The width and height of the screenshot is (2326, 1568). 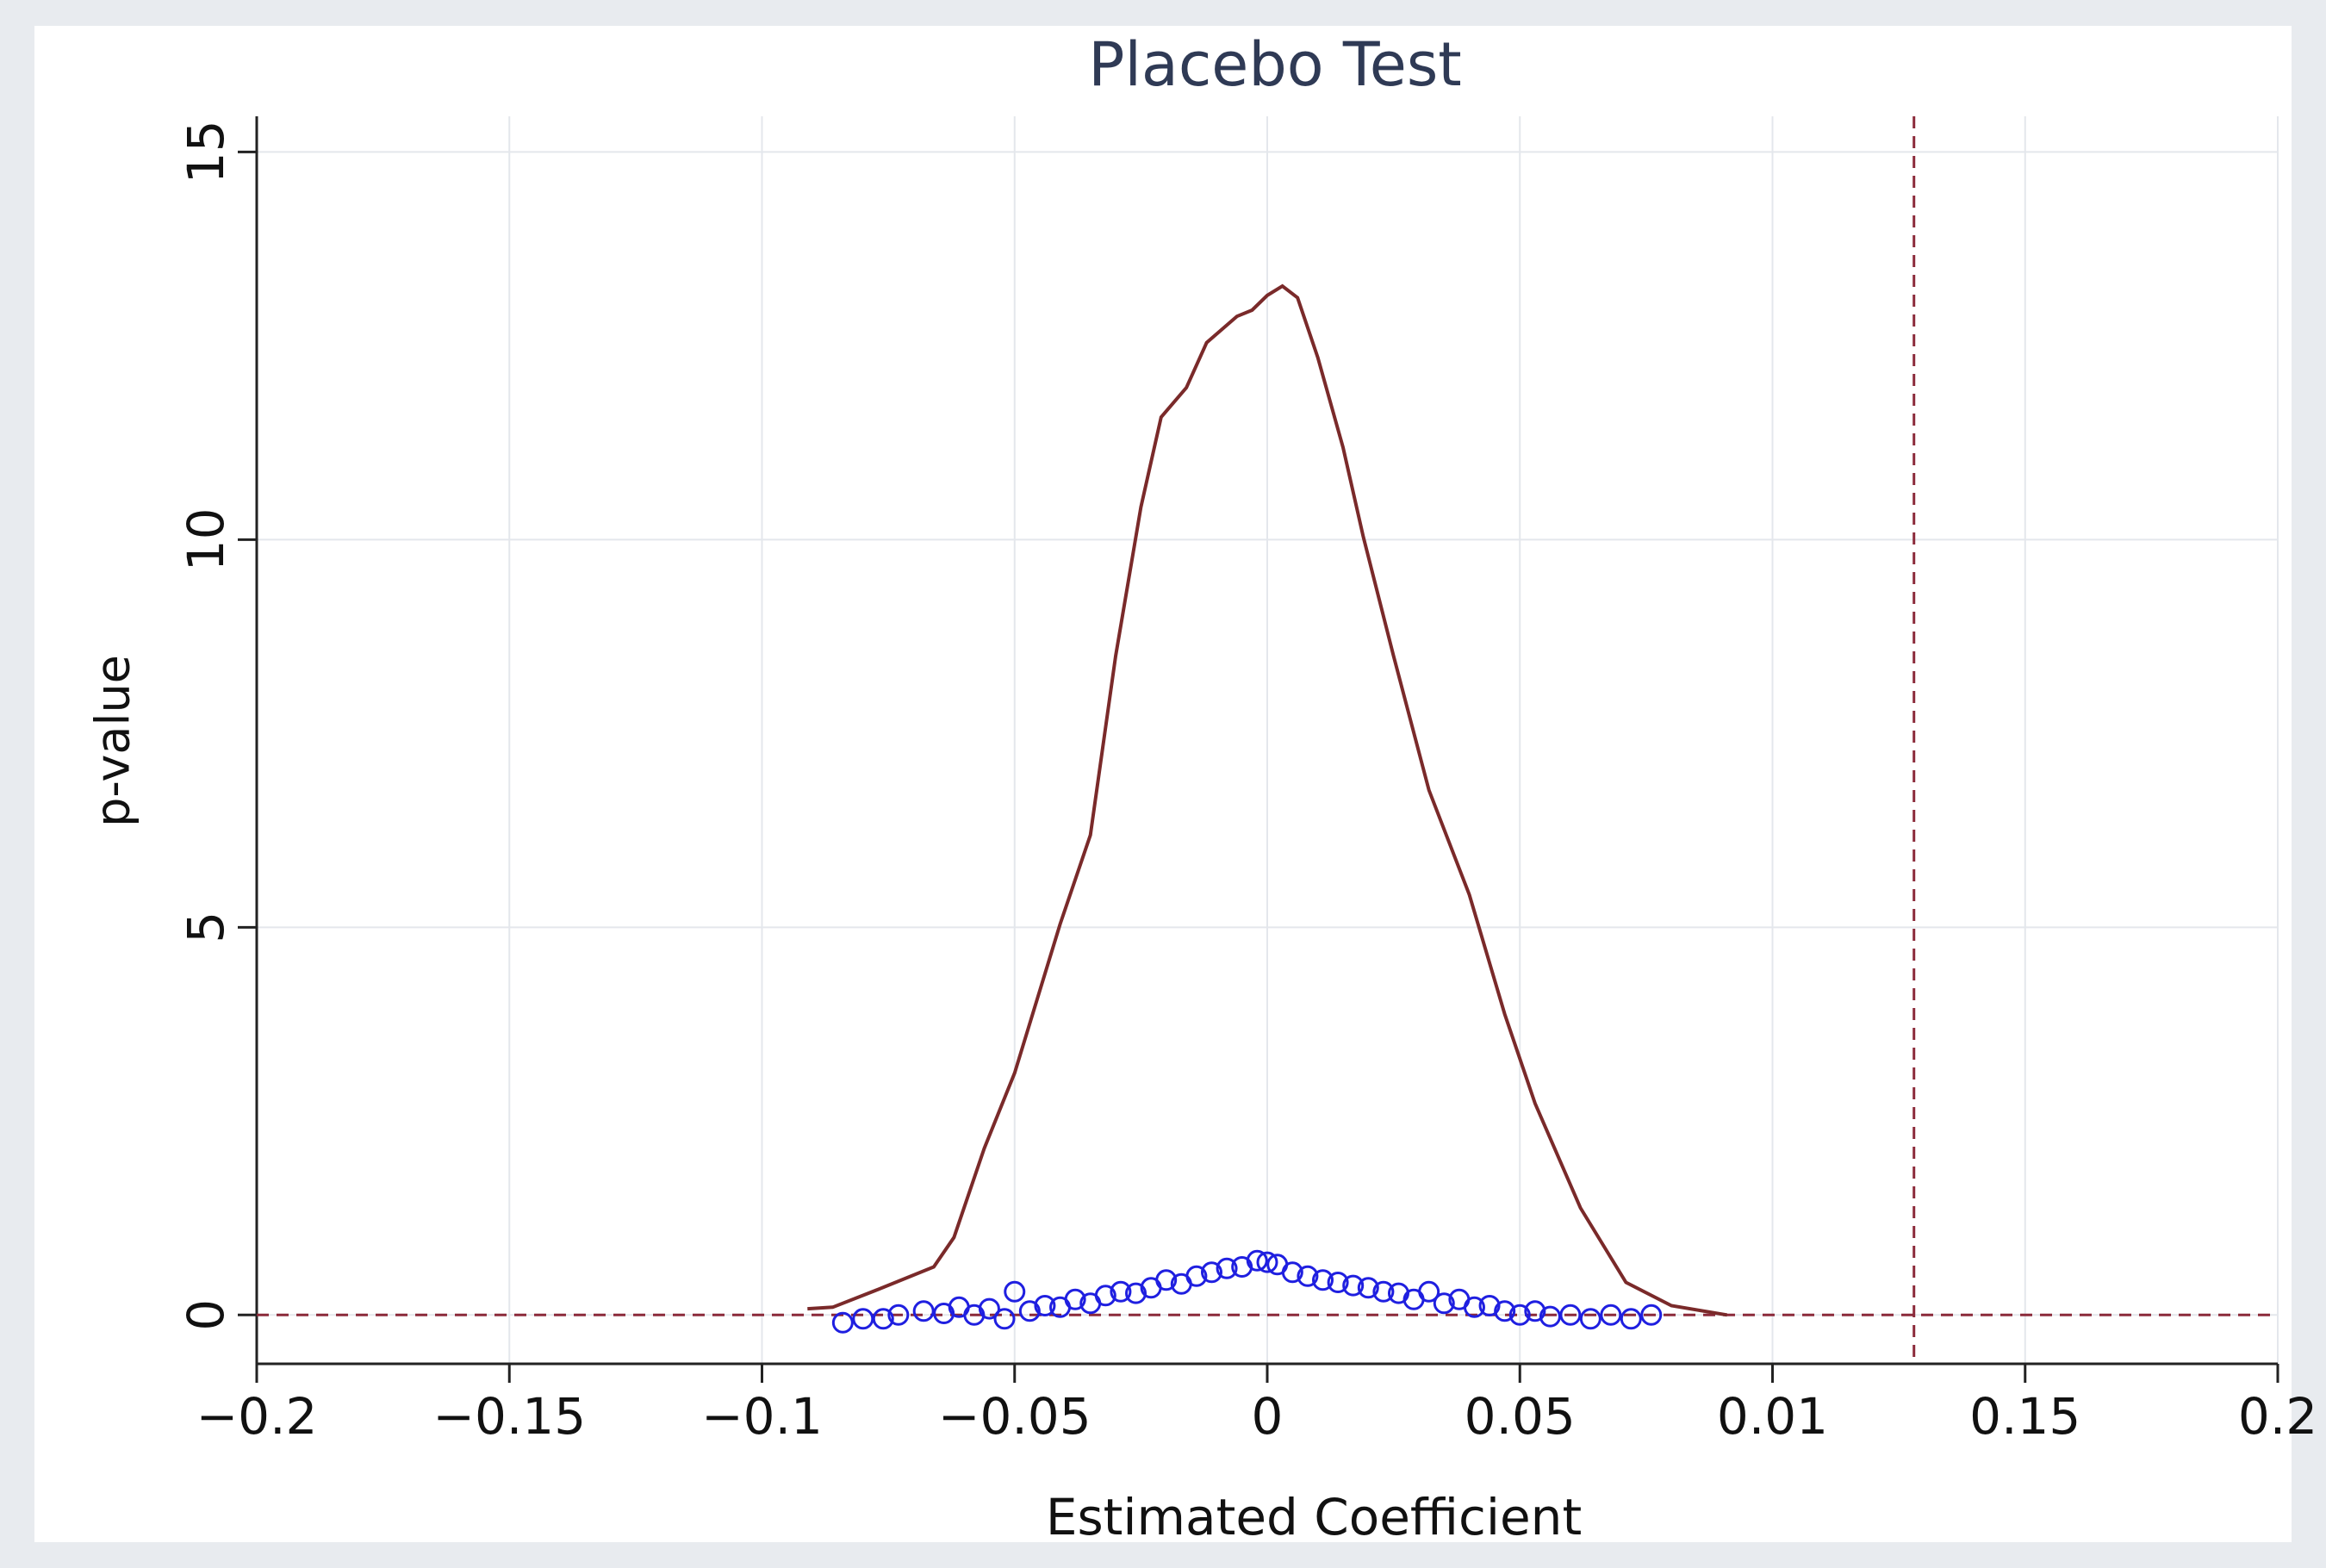 I want to click on y-tick-label: 0, so click(x=206, y=1315).